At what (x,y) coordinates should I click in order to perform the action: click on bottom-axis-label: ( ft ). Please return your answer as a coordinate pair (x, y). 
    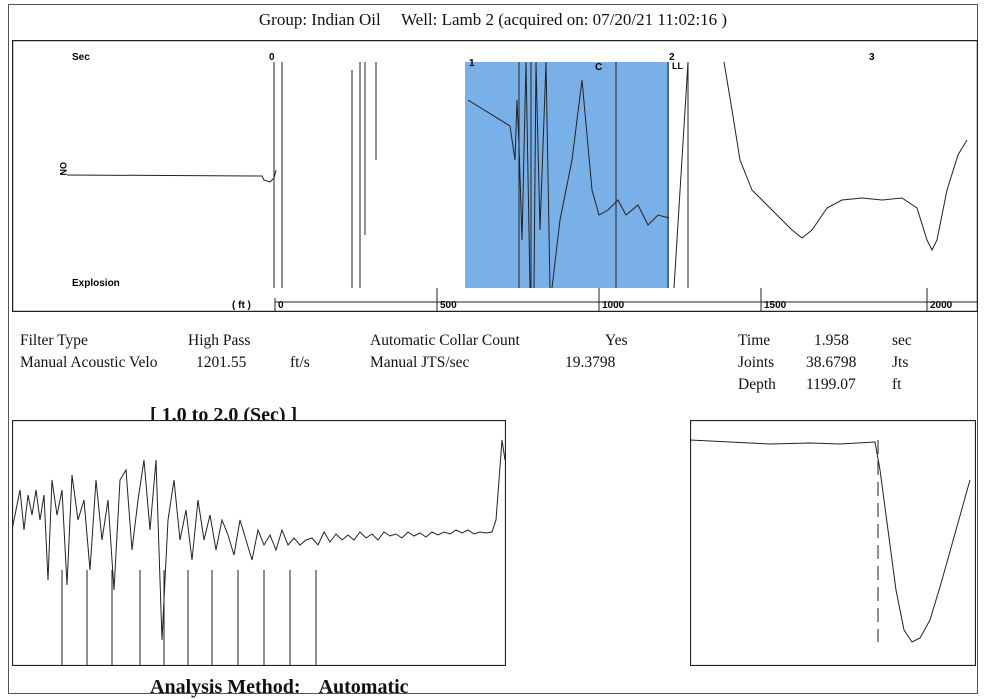
    Looking at the image, I should click on (241, 305).